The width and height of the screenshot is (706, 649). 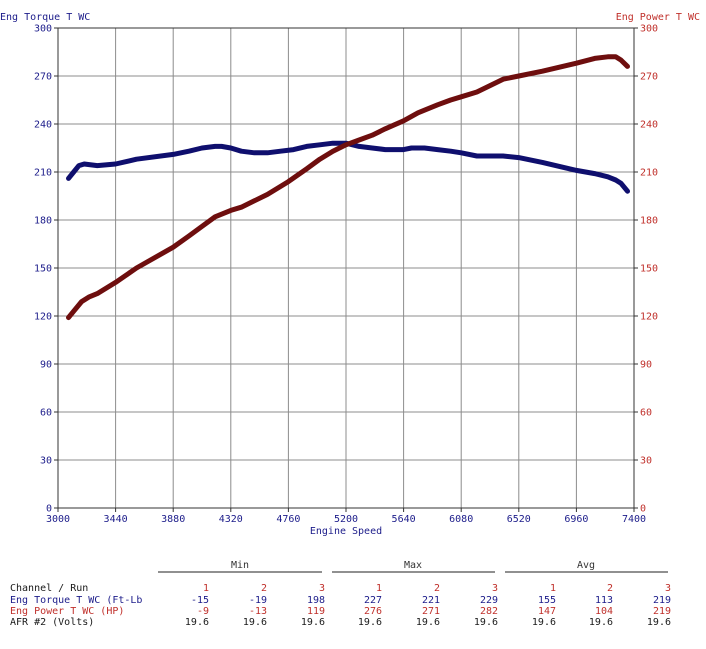 I want to click on table-cell: 227, so click(x=373, y=600).